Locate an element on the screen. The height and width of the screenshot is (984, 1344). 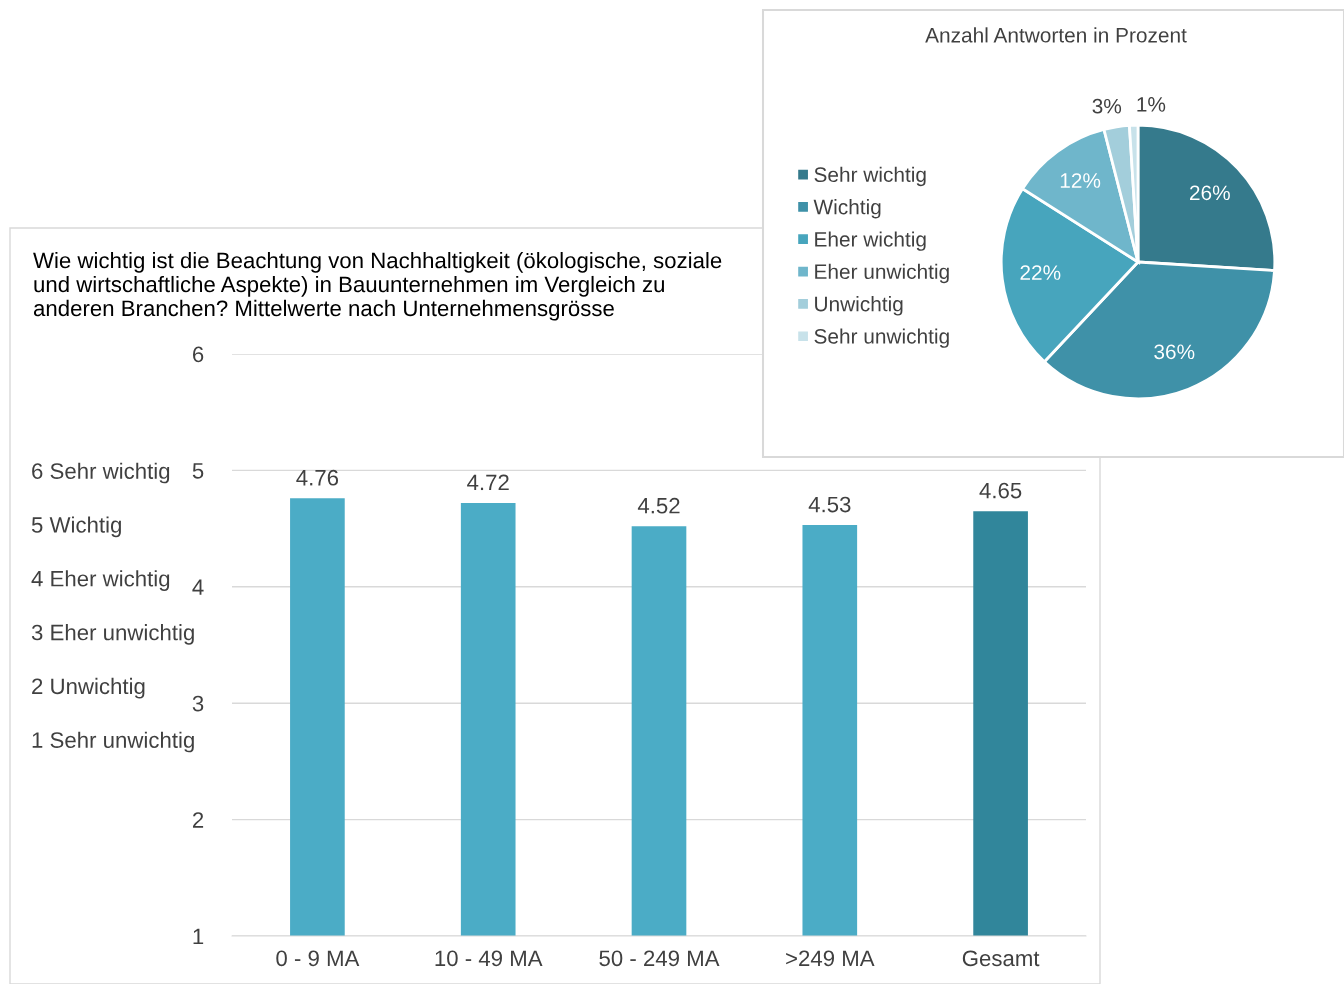
text: 3 Eher unwichtig is located at coordinates (112, 634).